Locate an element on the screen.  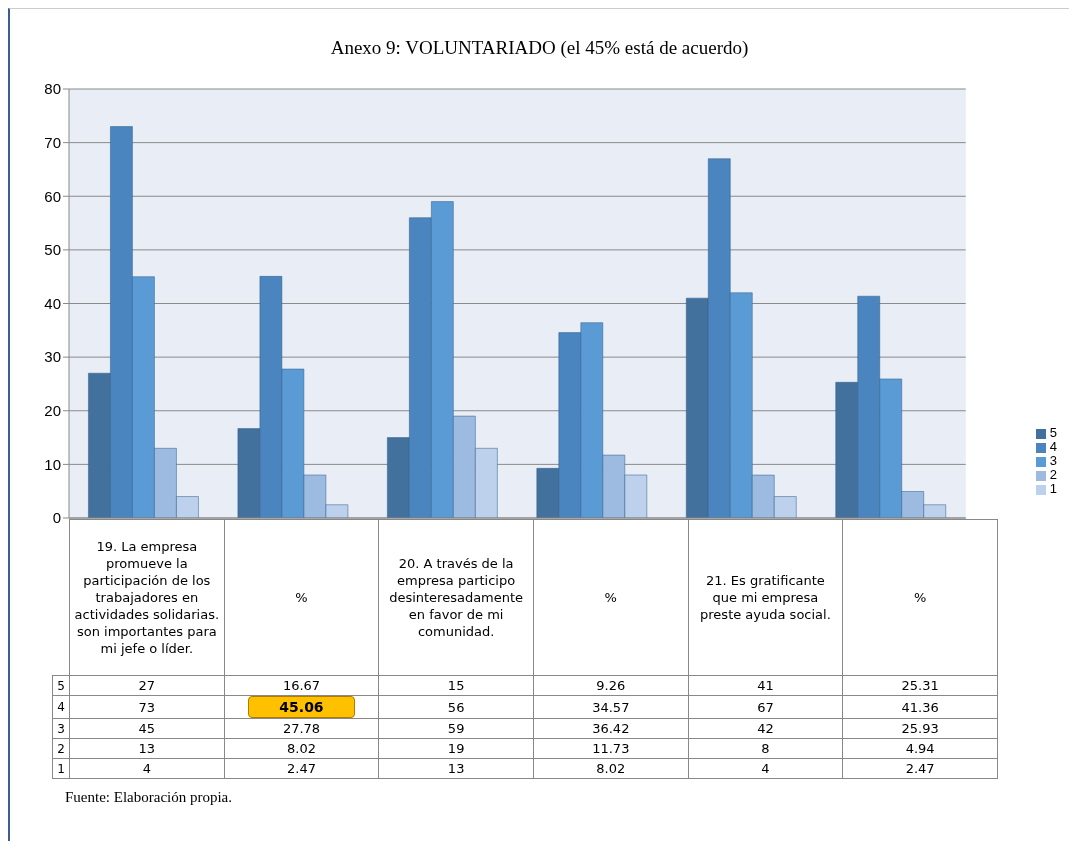
y-tick-label: 0 is located at coordinates (56, 518).